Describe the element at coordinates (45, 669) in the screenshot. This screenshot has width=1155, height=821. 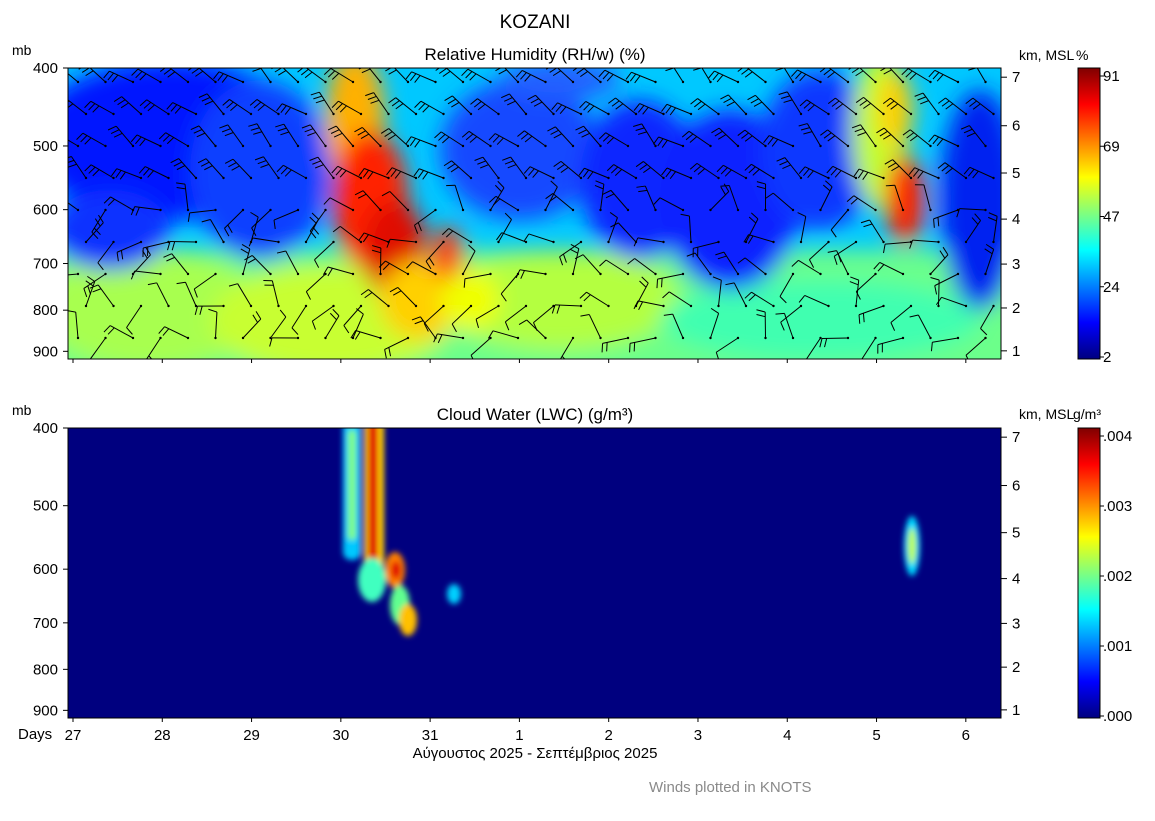
I see `lwc-pressure-tick-label: 800` at that location.